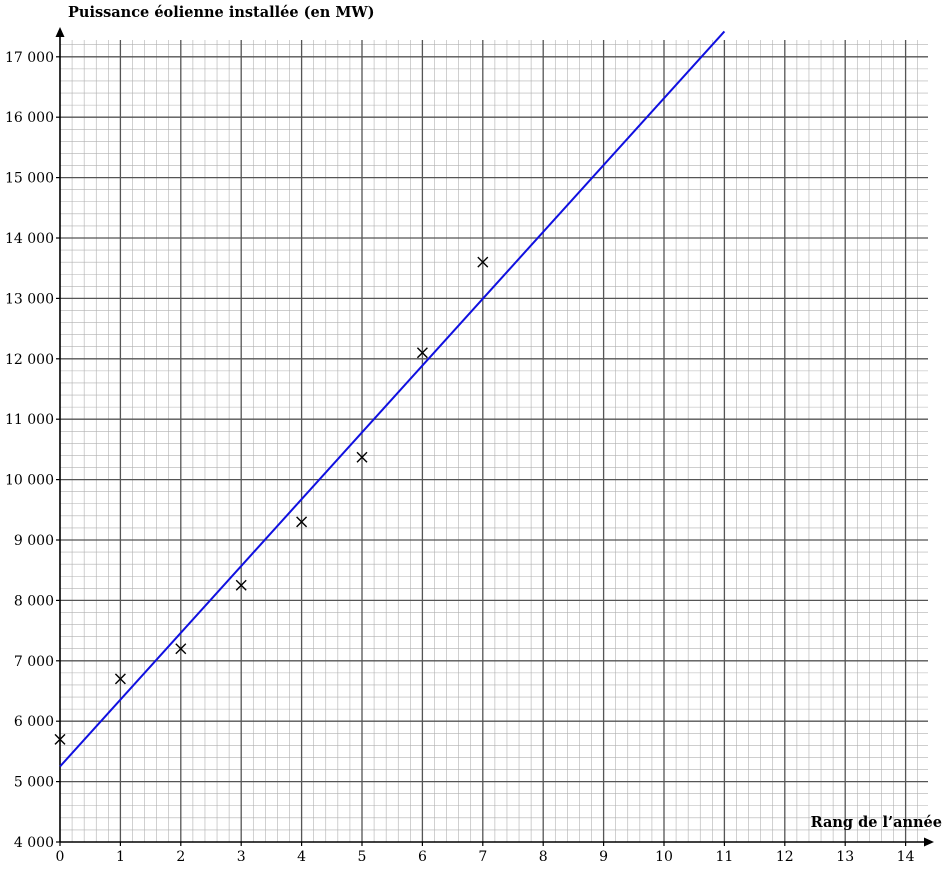 The image size is (944, 878). I want to click on x-tick-label: 0, so click(60, 857).